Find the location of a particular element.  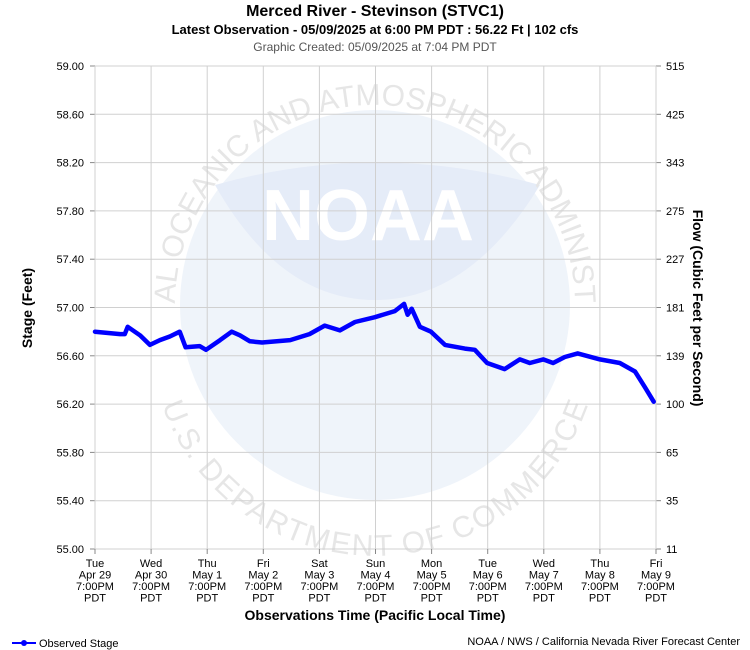

x-tick-label: Sat is located at coordinates (319, 564).